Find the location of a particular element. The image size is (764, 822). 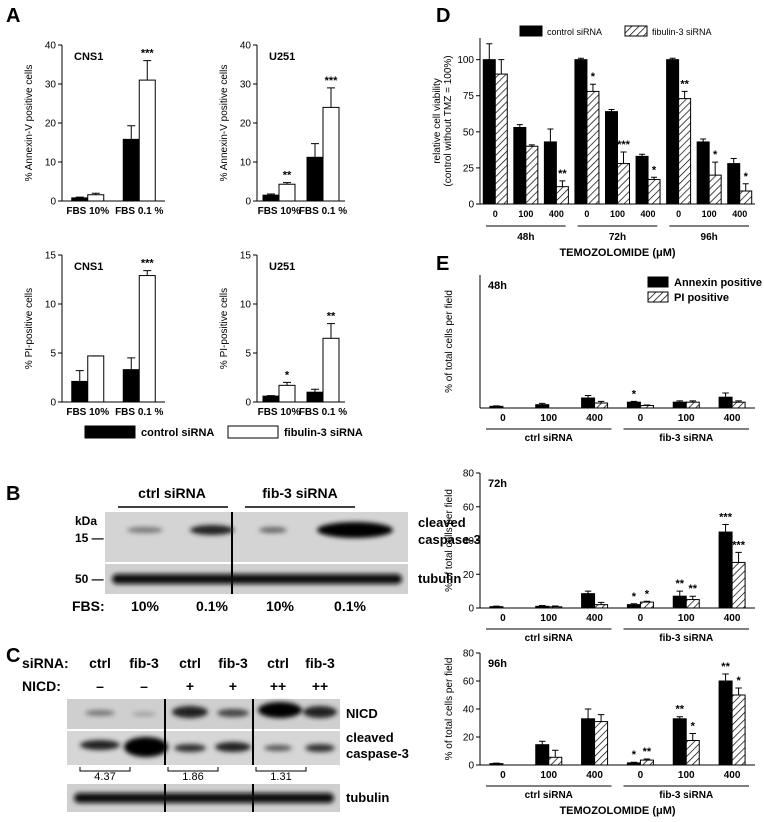

marker-label: 50 — is located at coordinates (89, 579).